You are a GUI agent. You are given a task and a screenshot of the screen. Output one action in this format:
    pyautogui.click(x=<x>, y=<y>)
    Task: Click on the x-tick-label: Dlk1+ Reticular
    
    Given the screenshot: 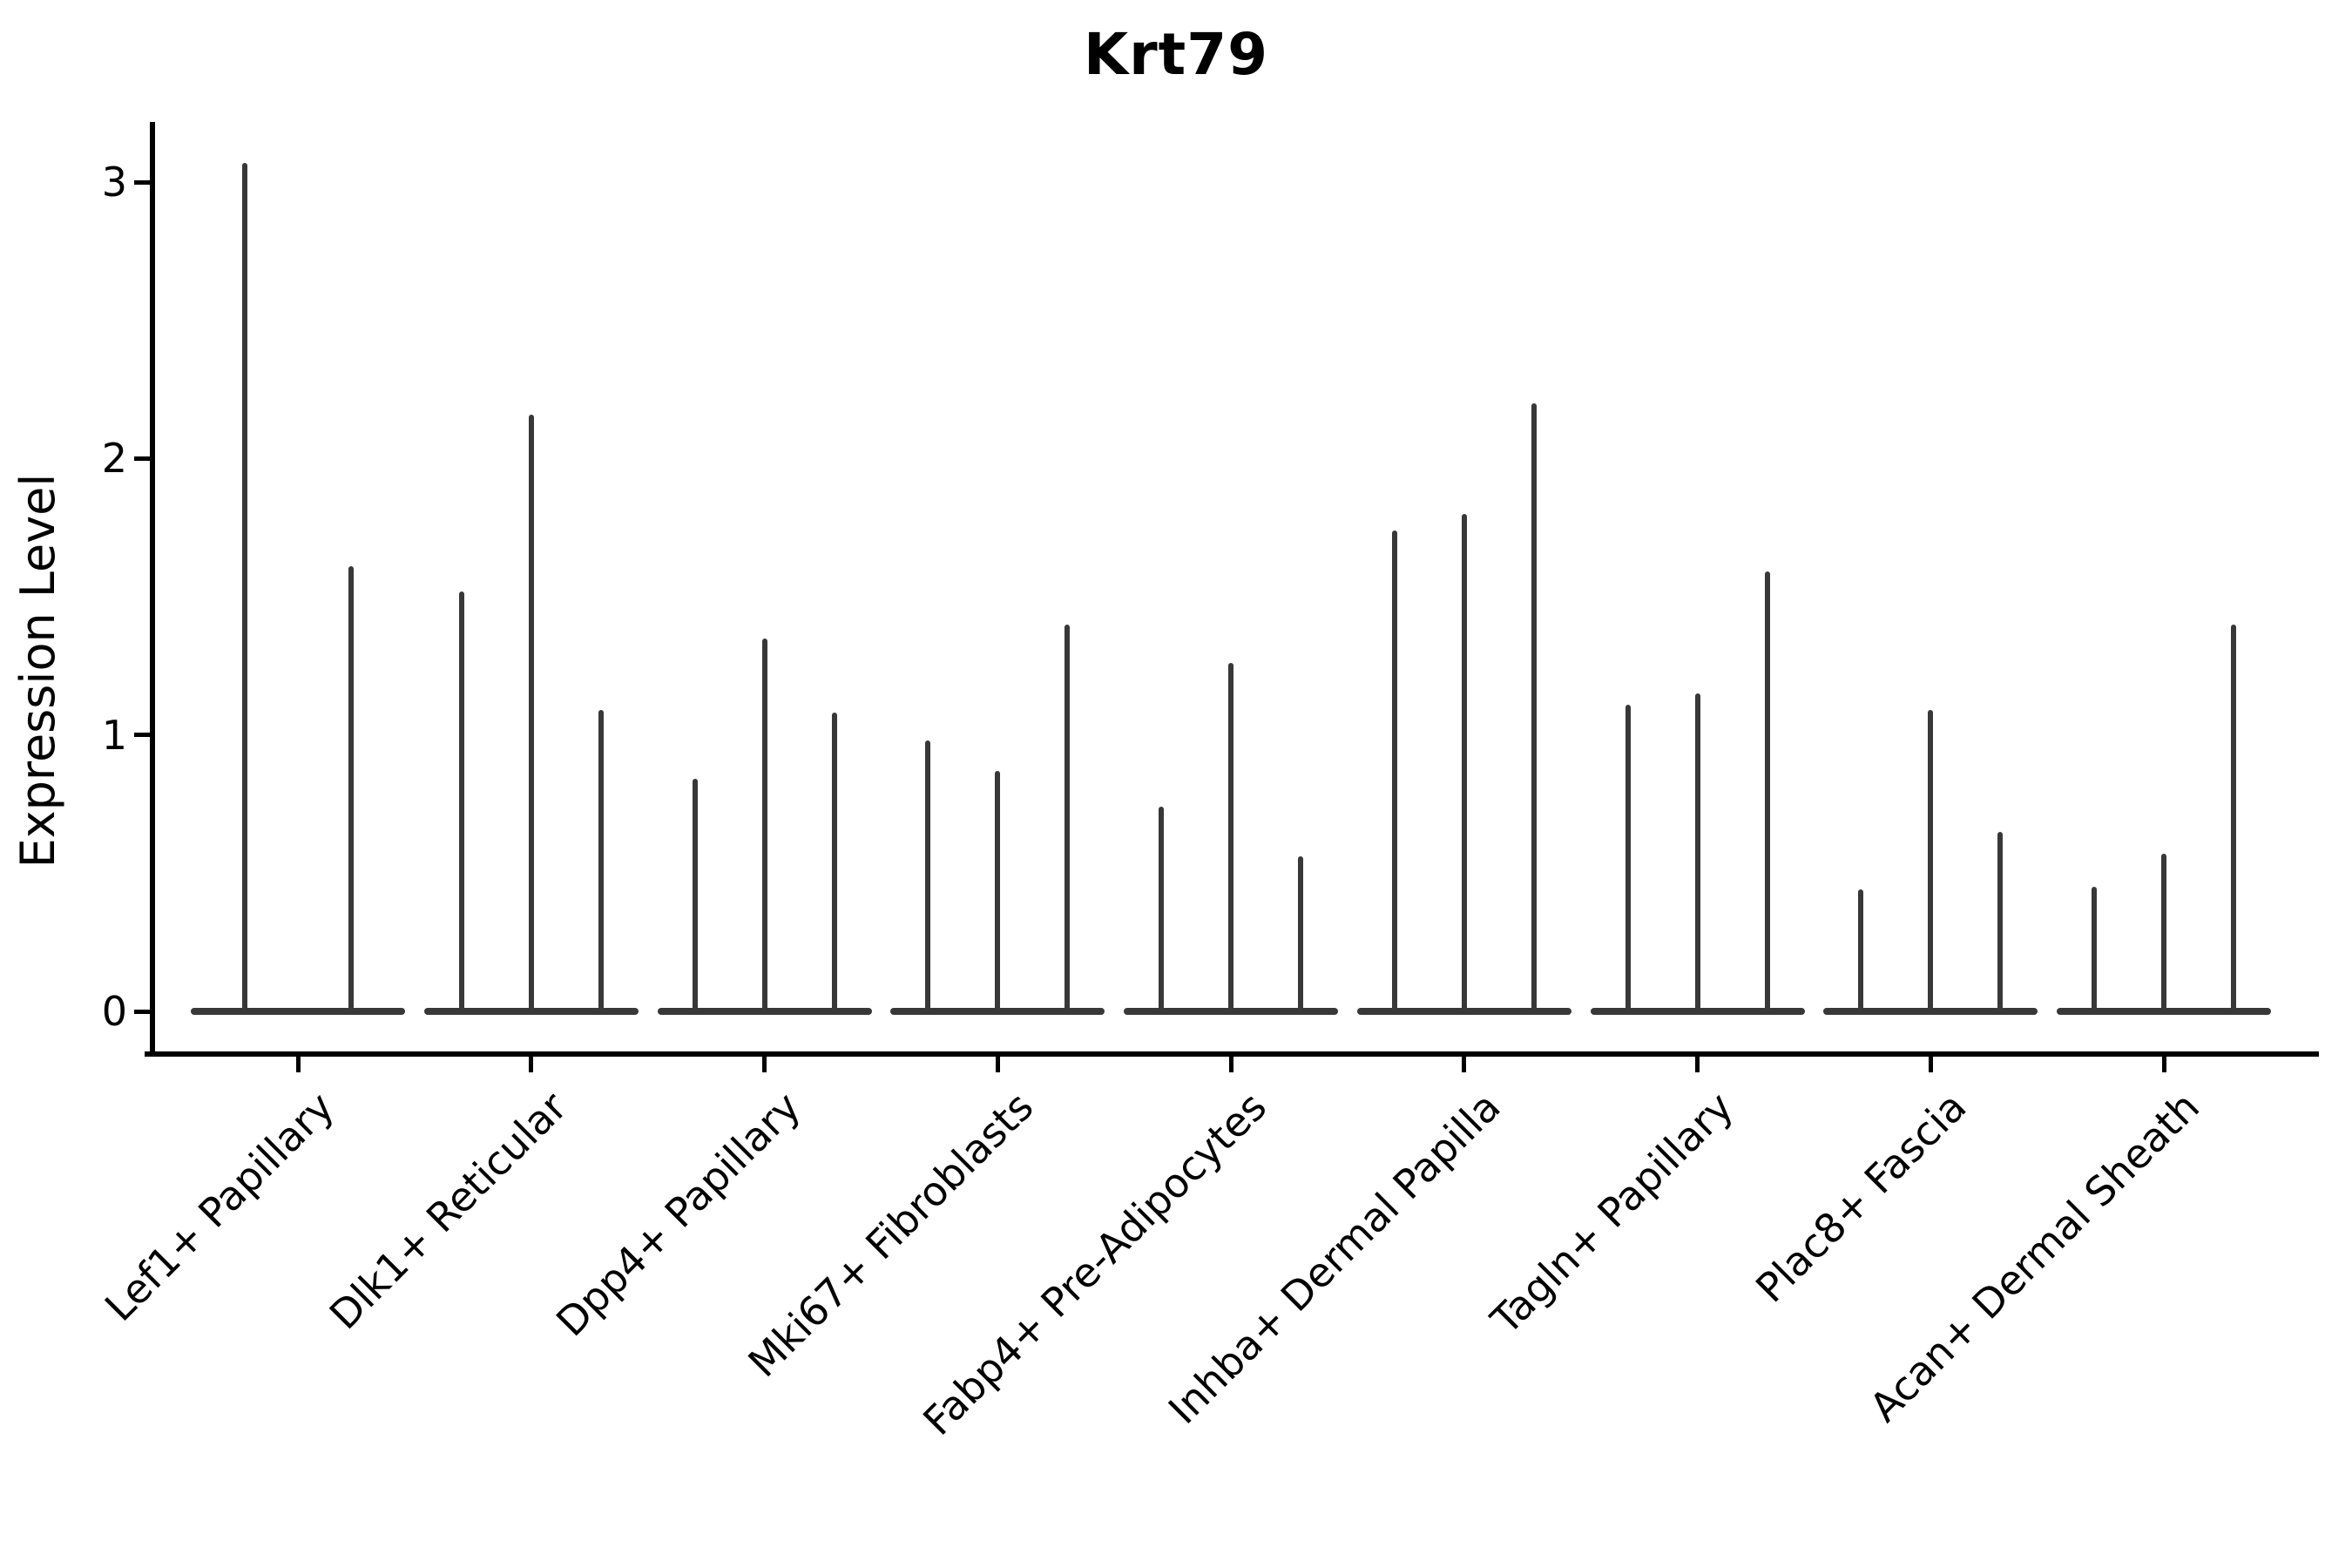 What is the action you would take?
    pyautogui.click(x=448, y=1211)
    